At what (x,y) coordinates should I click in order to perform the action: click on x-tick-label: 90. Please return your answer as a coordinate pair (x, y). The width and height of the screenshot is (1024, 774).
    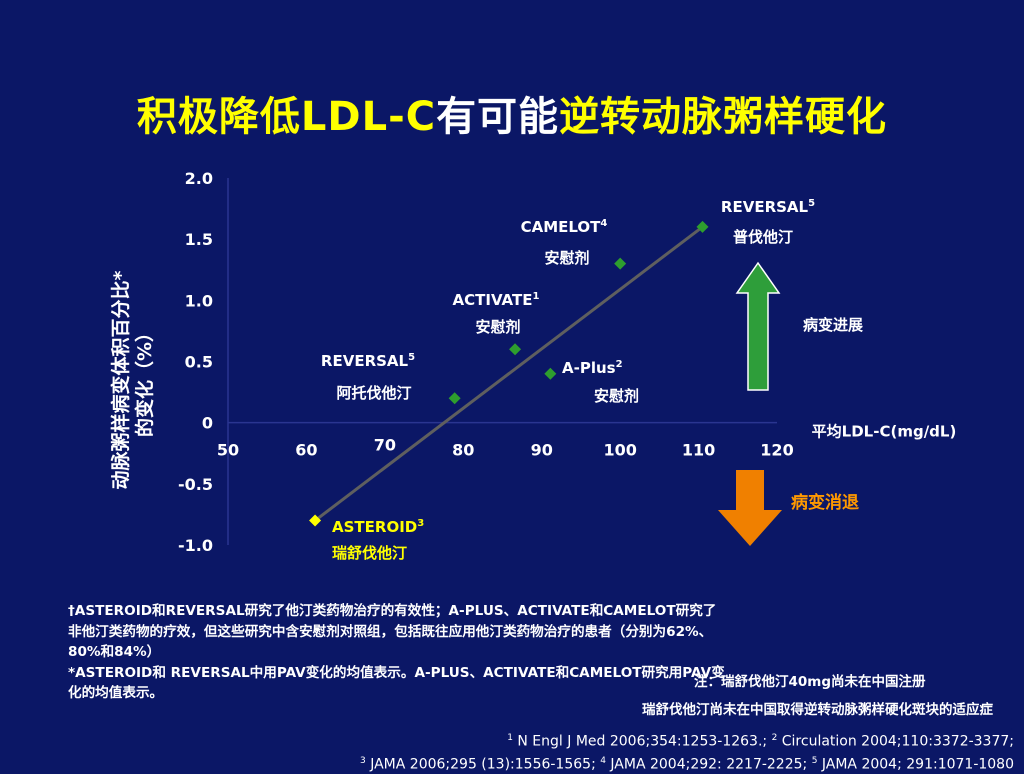
    Looking at the image, I should click on (542, 450).